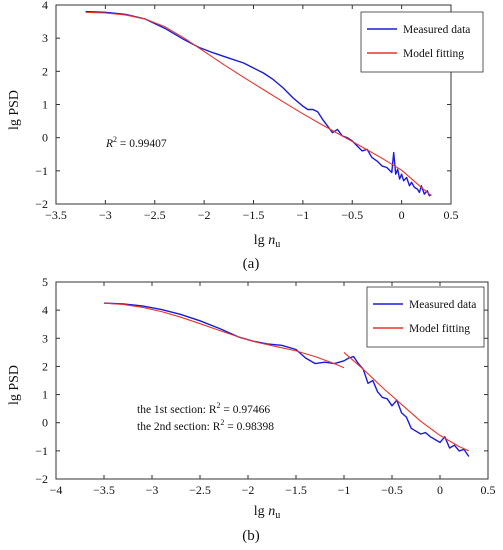 The width and height of the screenshot is (503, 550). I want to click on axis-label-x-b: lg nu, so click(267, 512).